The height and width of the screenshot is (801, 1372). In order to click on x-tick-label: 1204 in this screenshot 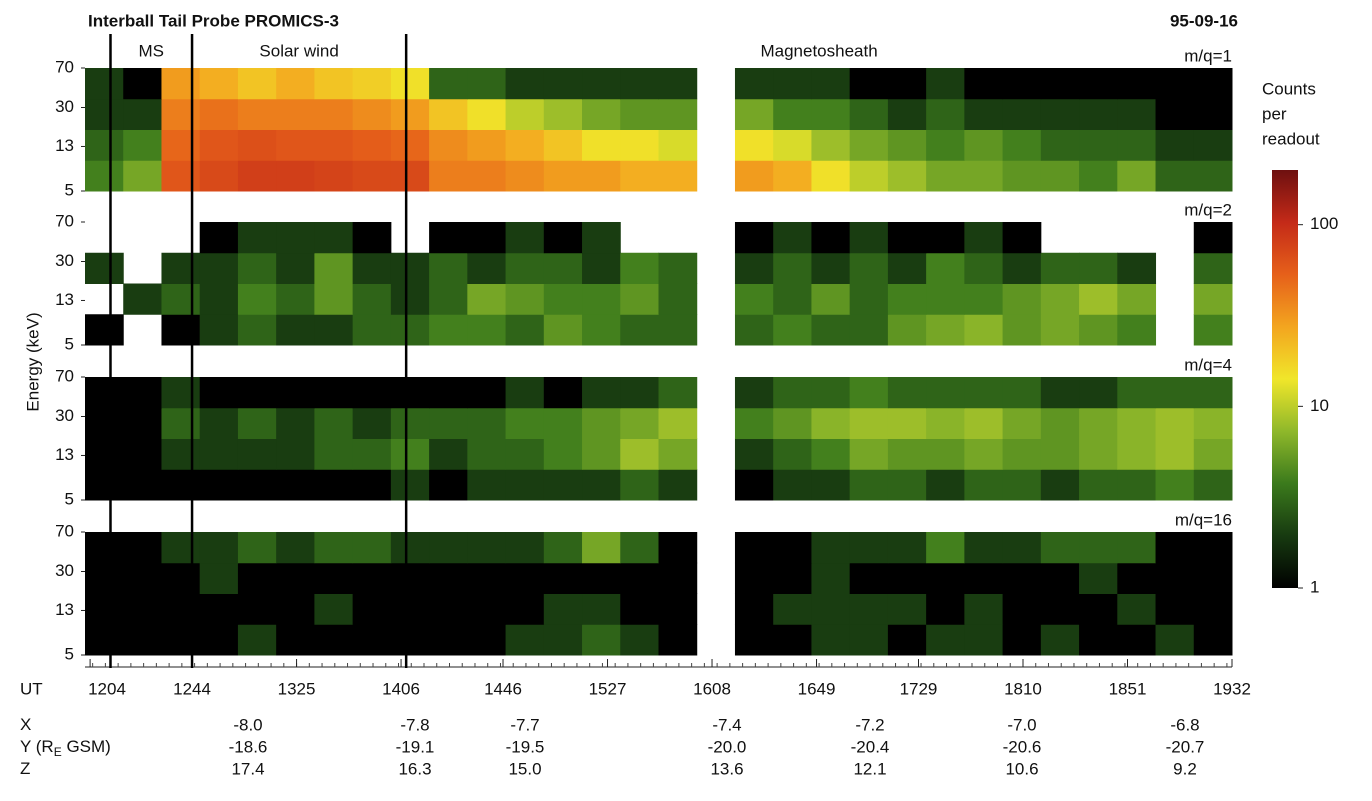, I will do `click(107, 688)`.